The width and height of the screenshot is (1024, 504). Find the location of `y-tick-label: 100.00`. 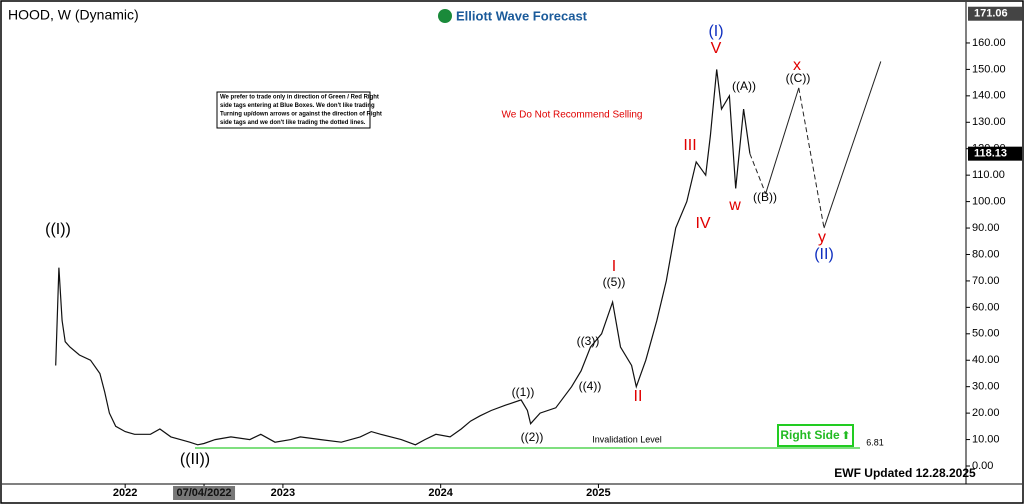

y-tick-label: 100.00 is located at coordinates (989, 202).